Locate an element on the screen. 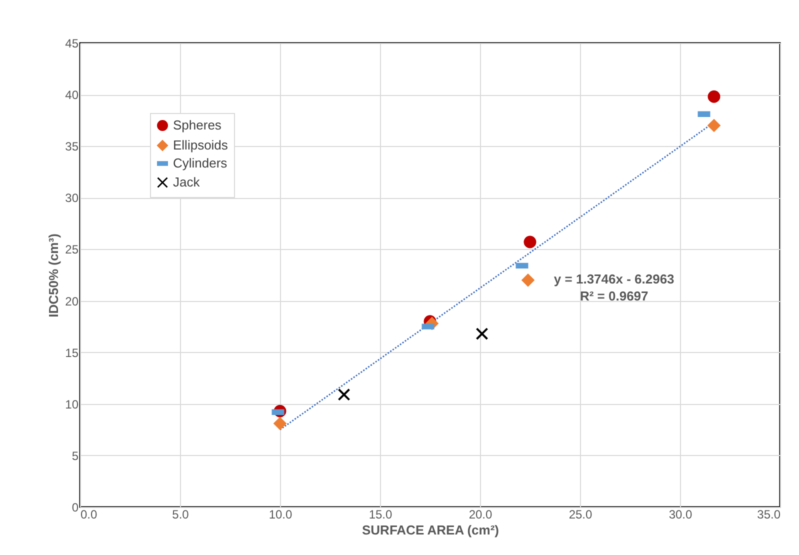 This screenshot has height=555, width=799. y-tick-label: 35 is located at coordinates (72, 147).